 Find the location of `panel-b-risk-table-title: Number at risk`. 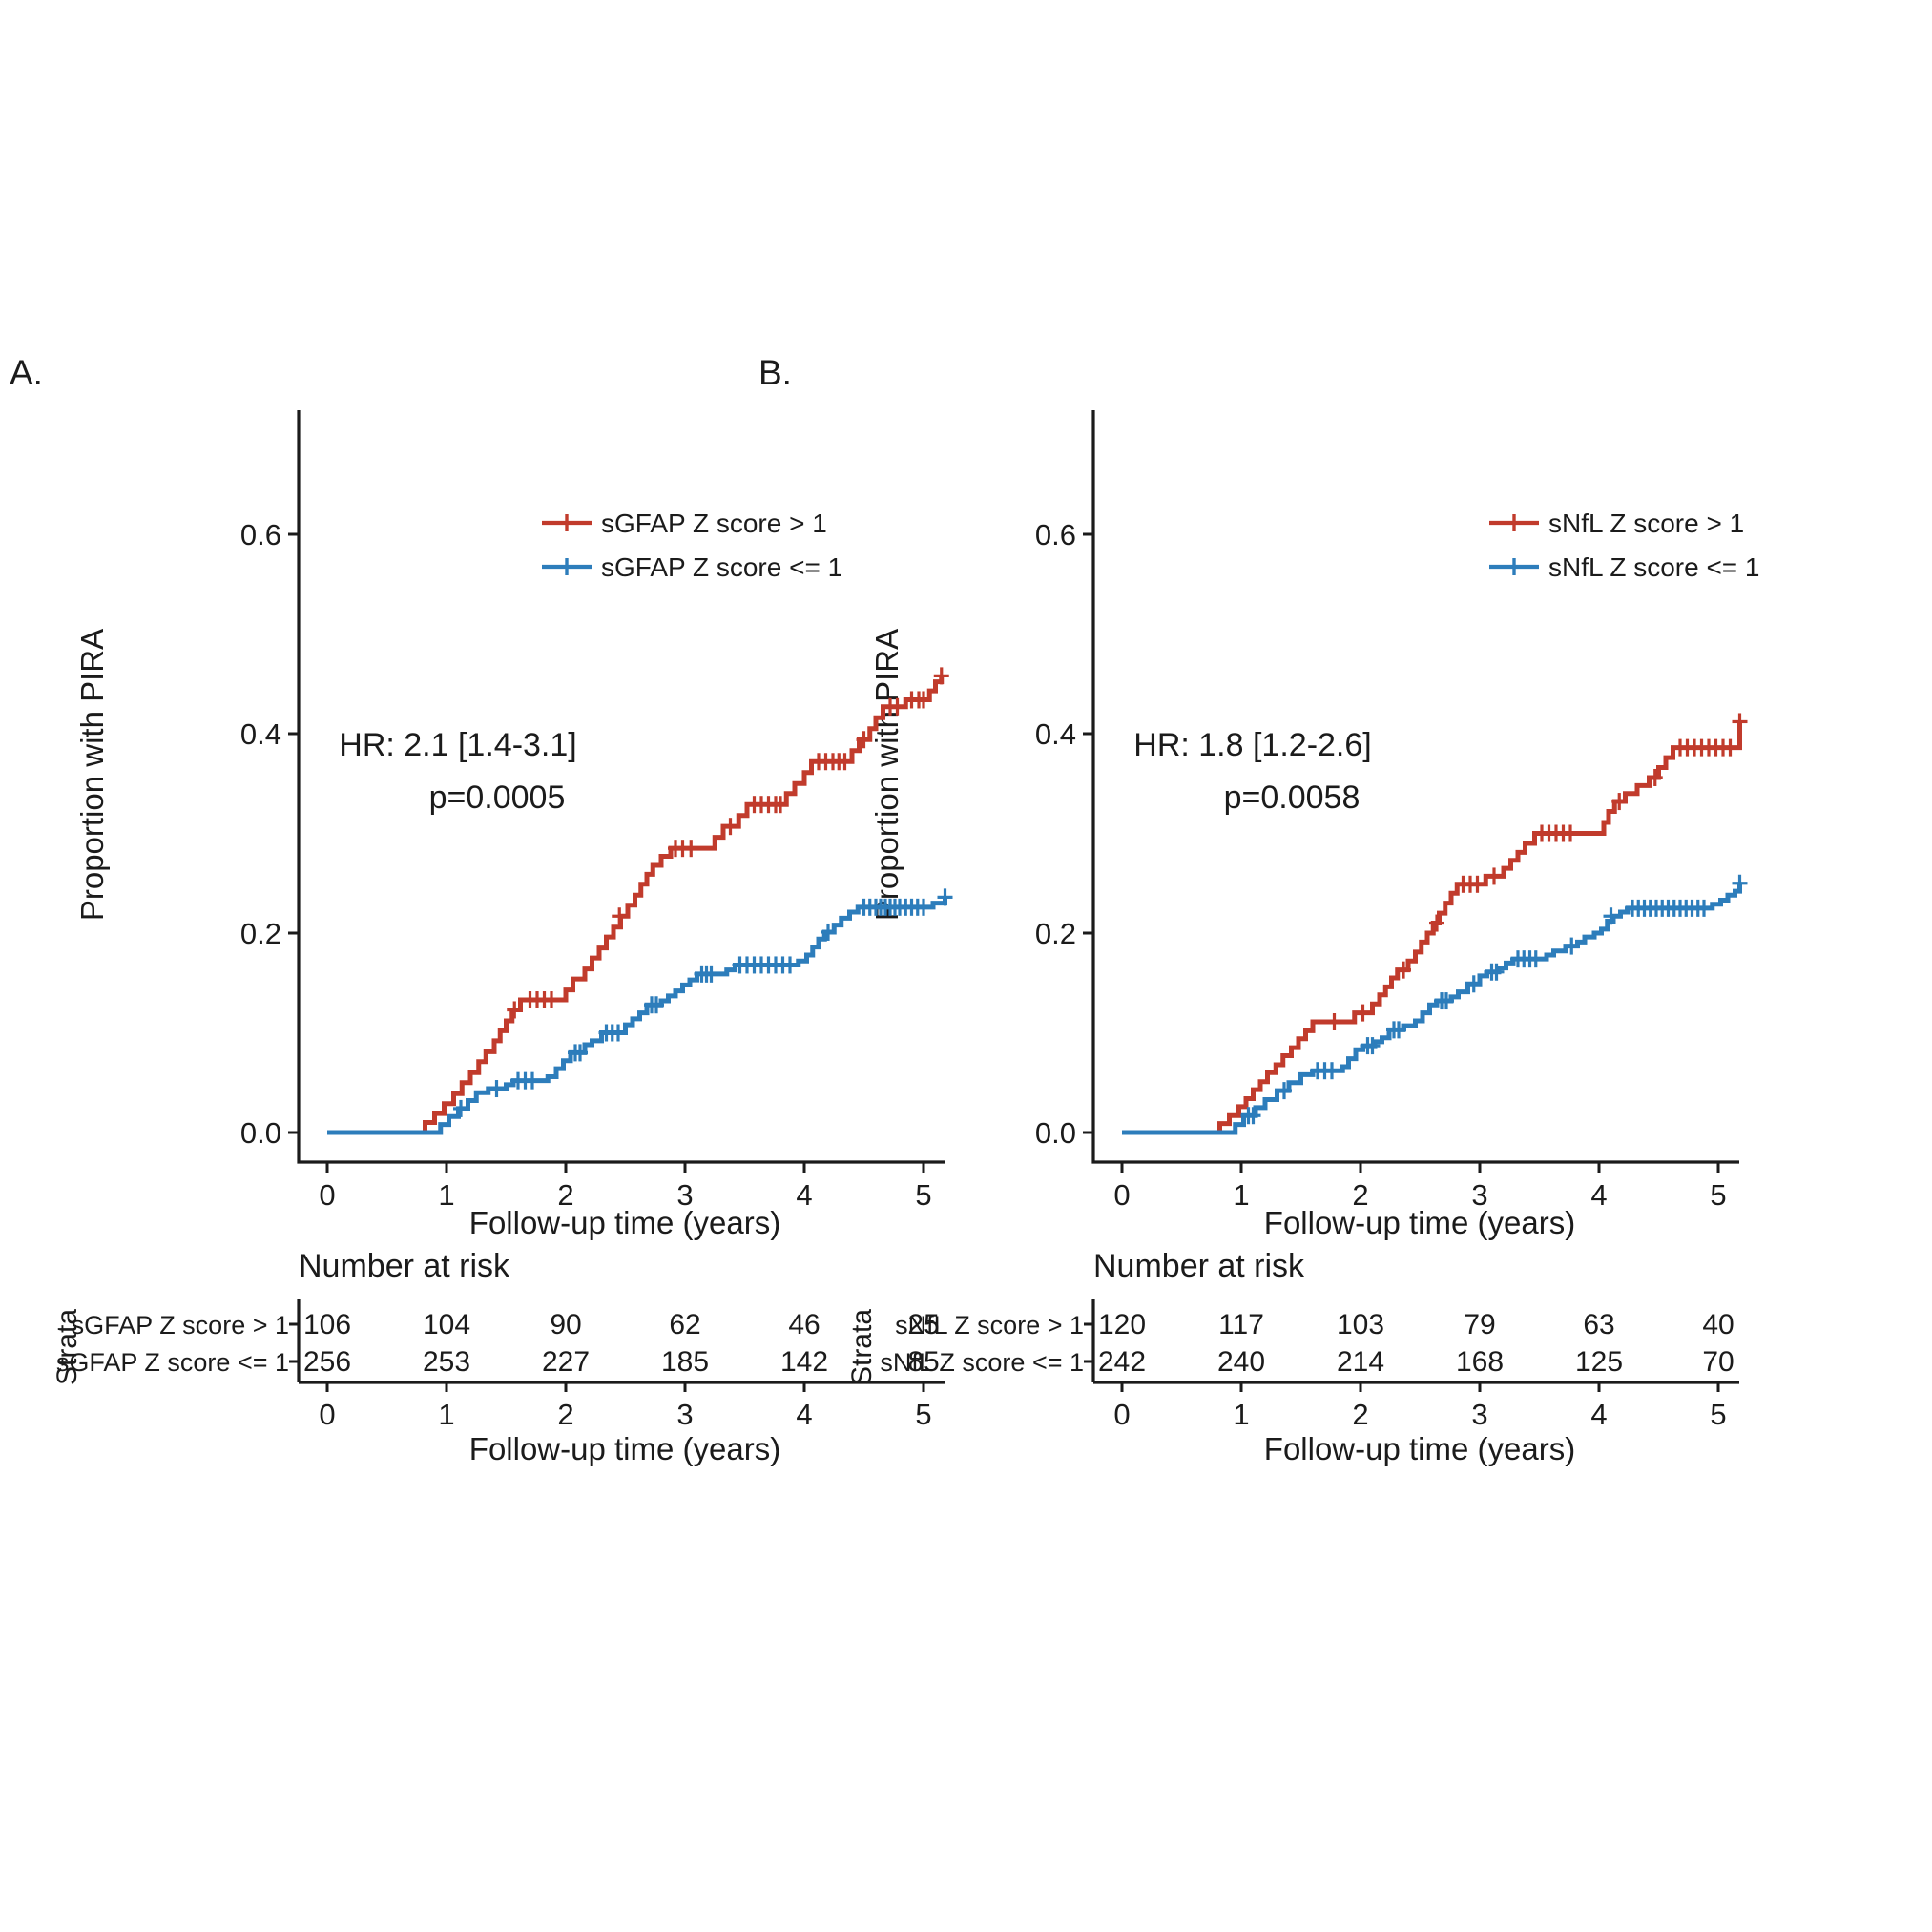

panel-b-risk-table-title: Number at risk is located at coordinates (1199, 1266).